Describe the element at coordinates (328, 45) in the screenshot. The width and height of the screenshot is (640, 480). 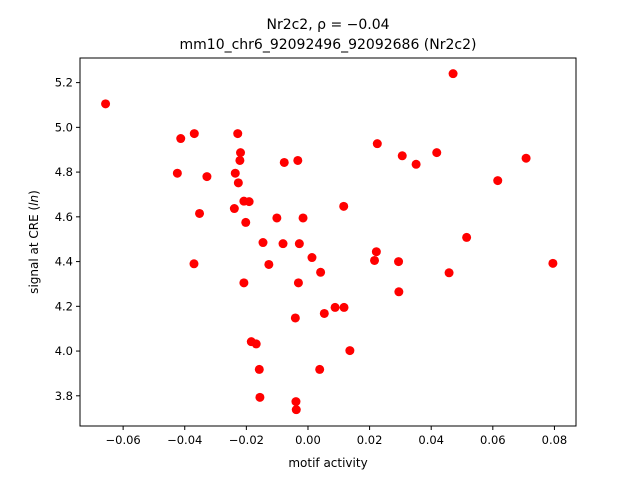
I see `chart-title-line2: mm10_chr6_92092496_92092686 (Nr2c2)` at that location.